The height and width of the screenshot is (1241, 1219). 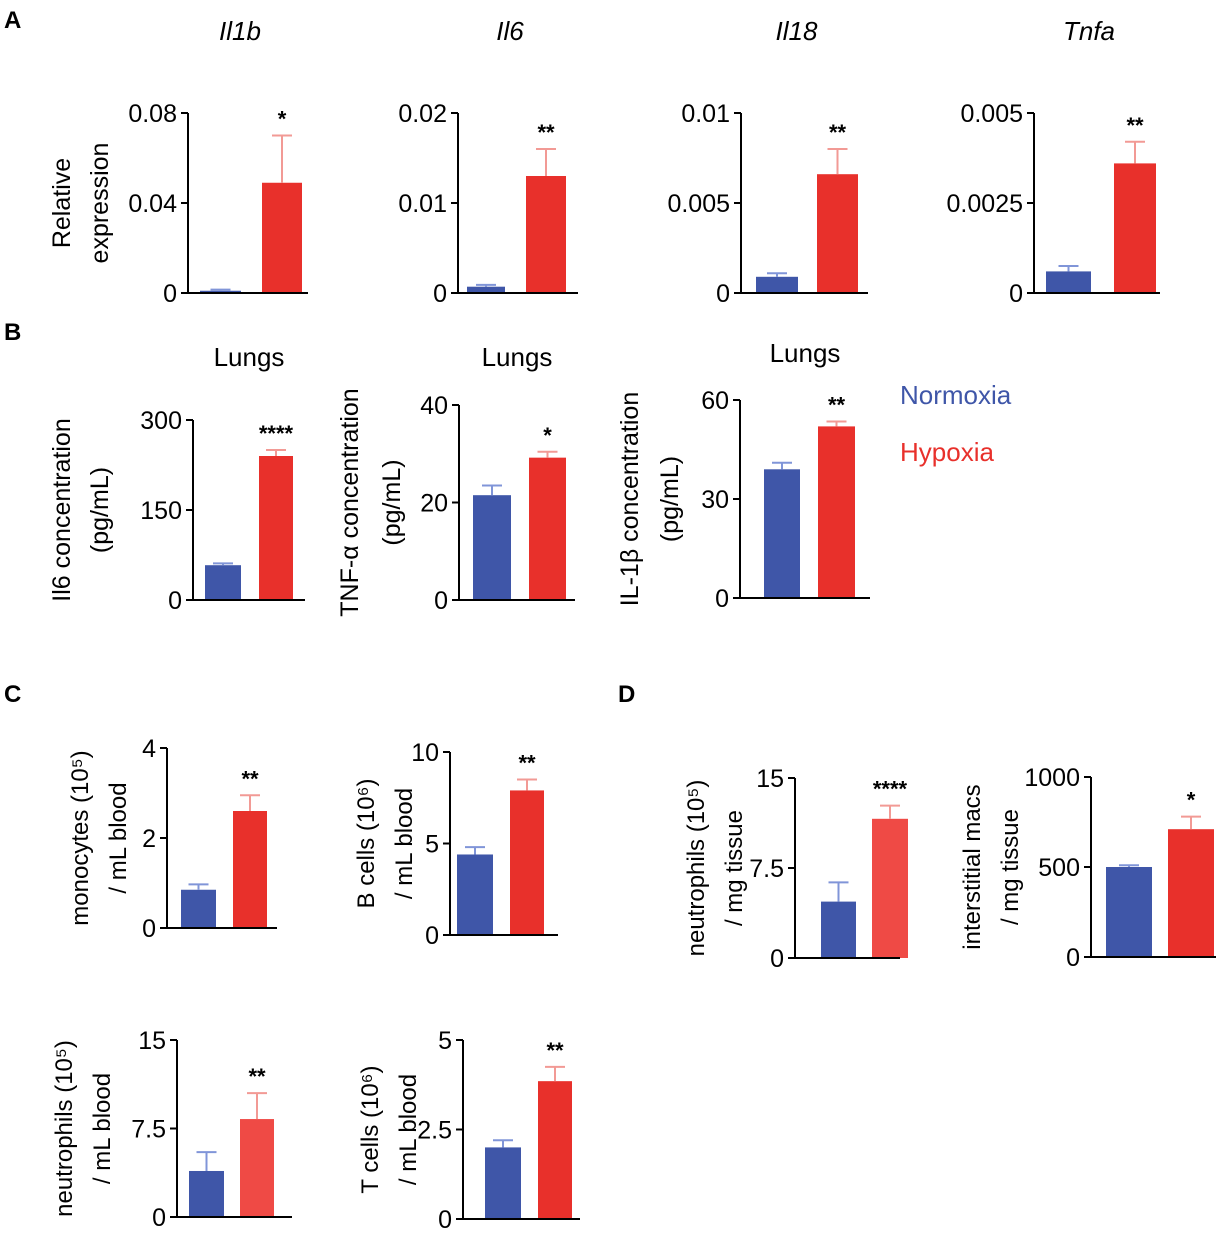 I want to click on y-axis-label: interstitial macs, so click(x=972, y=866).